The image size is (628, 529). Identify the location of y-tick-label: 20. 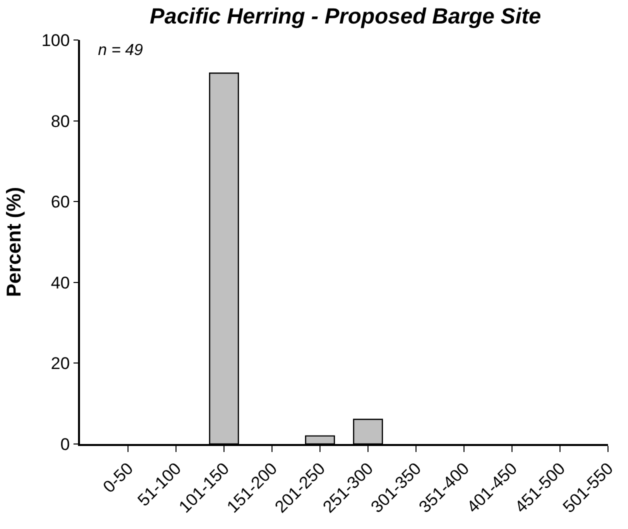
(60, 364).